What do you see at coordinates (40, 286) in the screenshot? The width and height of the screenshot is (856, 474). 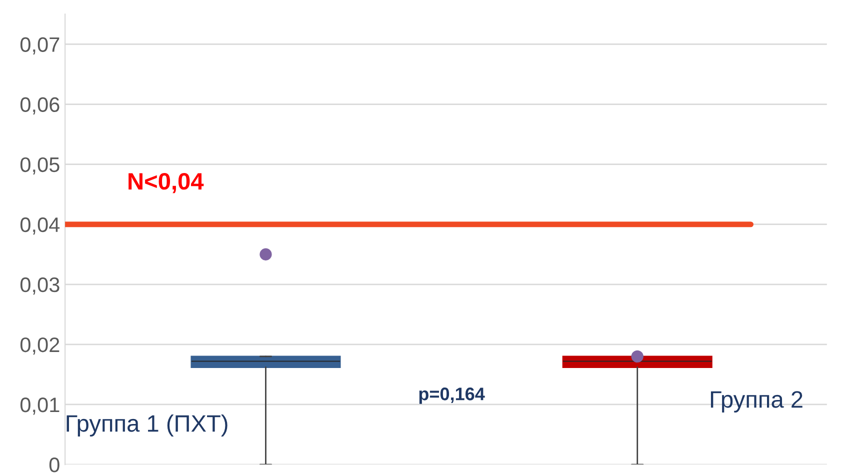 I see `y-tick-label: 0,03` at bounding box center [40, 286].